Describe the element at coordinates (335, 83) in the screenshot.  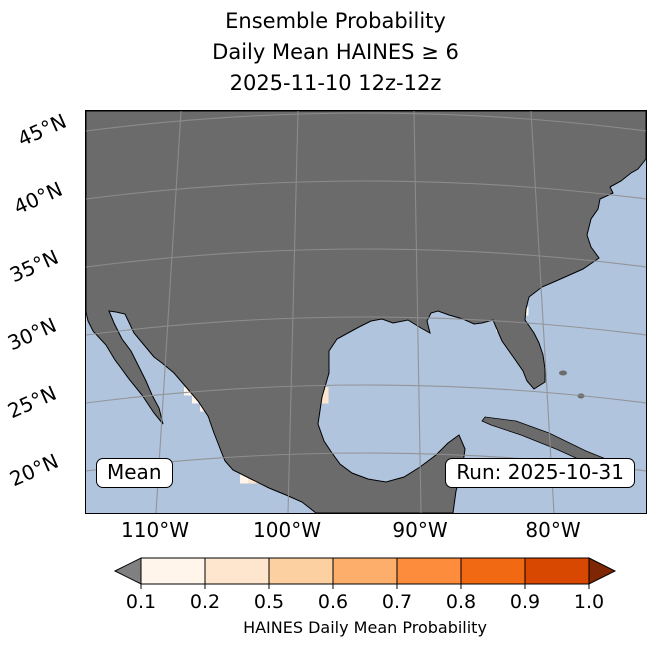
I see `title-line-3: 2025-11-10 12z-12z` at that location.